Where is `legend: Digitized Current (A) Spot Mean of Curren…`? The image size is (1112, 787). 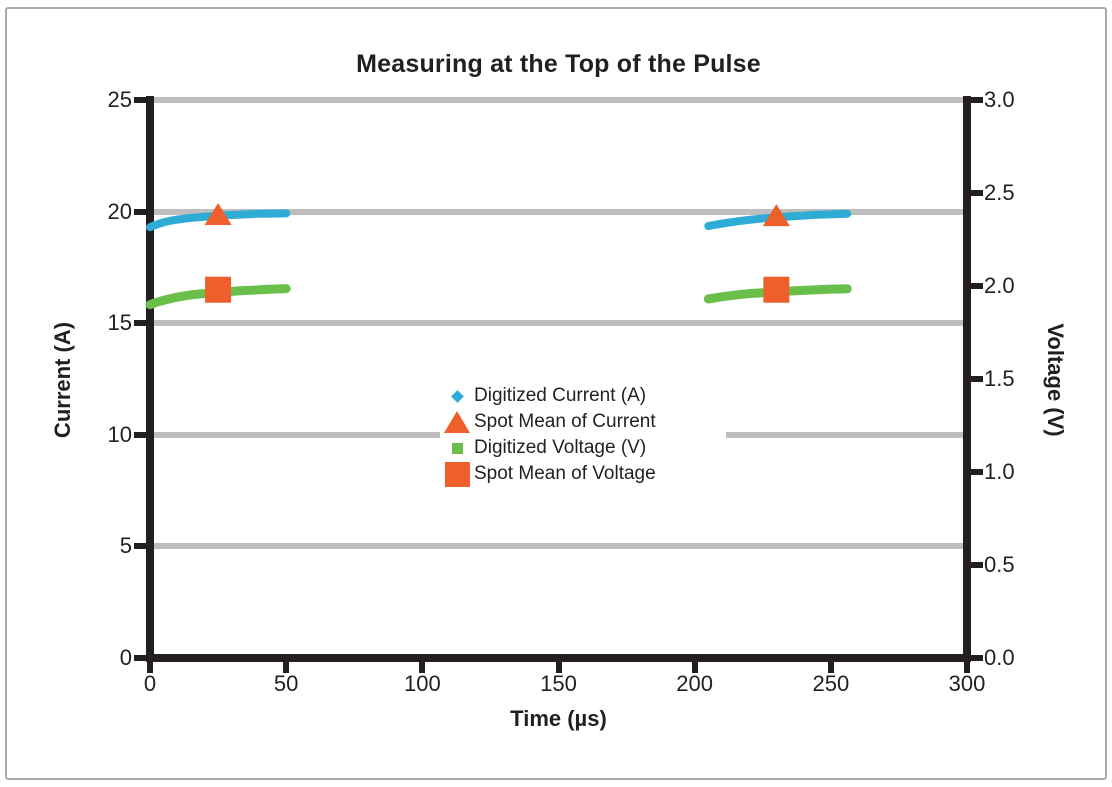
legend: Digitized Current (A) Spot Mean of Curren… is located at coordinates (583, 438).